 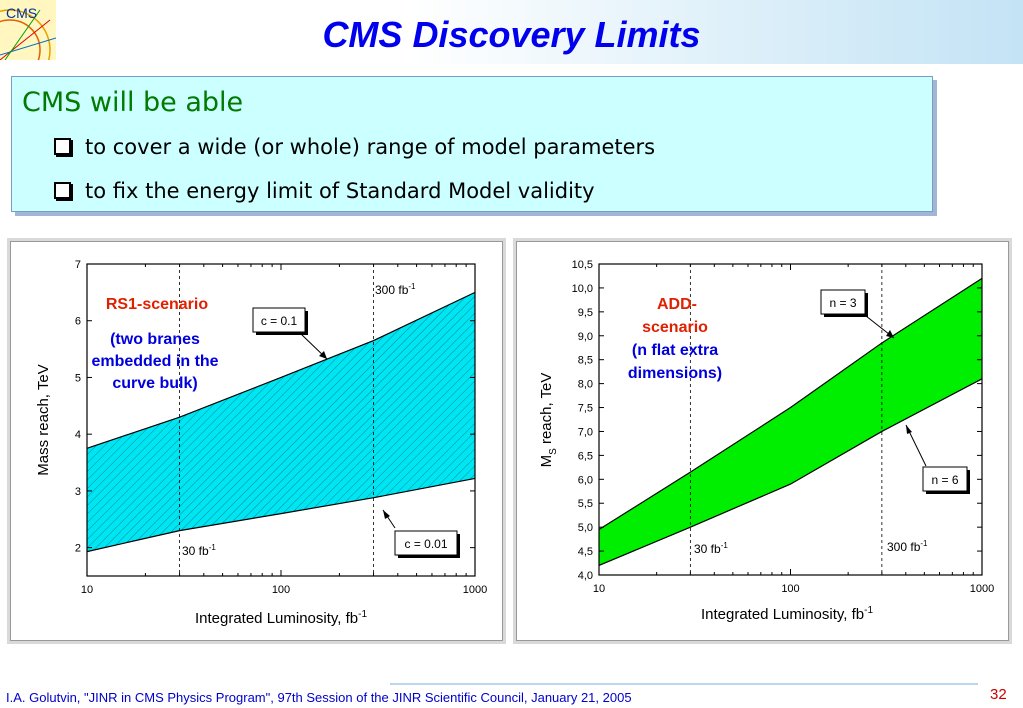 I want to click on y-axis-label: MS reach, TeV, so click(x=548, y=420).